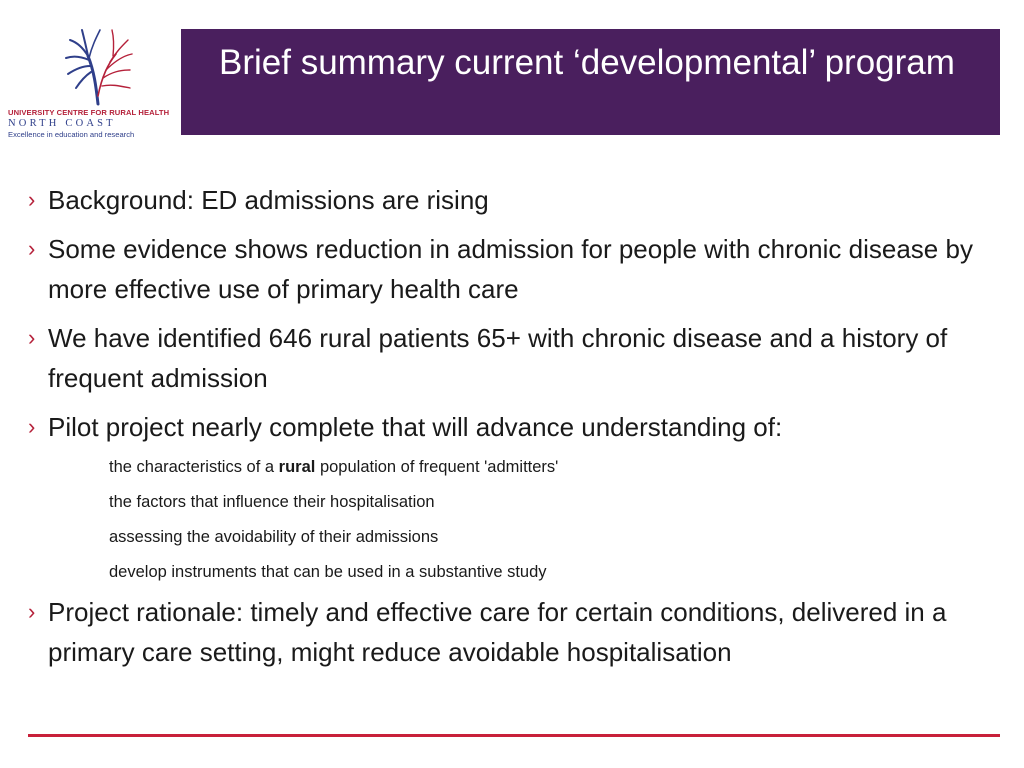 The height and width of the screenshot is (768, 1024). Describe the element at coordinates (71, 134) in the screenshot. I see `logo-tagline: Excellence in education and research` at that location.